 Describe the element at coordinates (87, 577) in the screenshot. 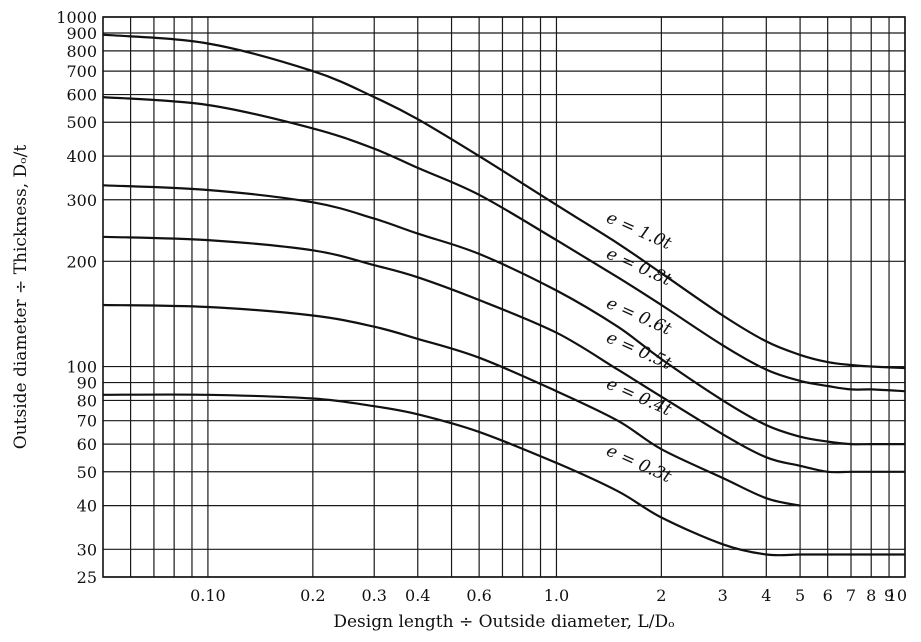

I see `y-tick-label: 25` at that location.